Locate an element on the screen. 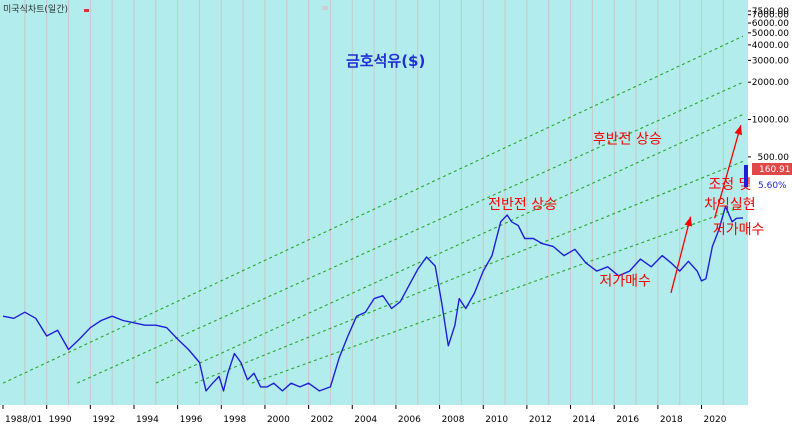 Image resolution: width=792 pixels, height=428 pixels. annotation-arrows is located at coordinates (706, 209).